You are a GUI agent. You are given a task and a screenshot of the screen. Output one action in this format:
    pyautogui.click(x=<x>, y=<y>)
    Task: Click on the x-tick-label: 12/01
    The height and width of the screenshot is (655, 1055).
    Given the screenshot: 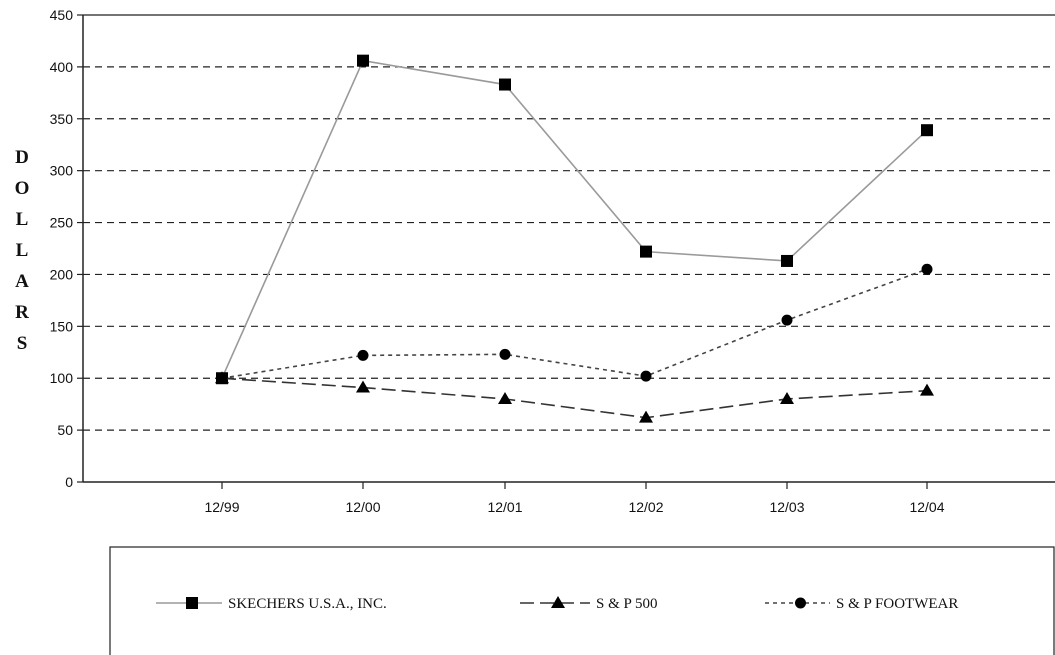 What is the action you would take?
    pyautogui.click(x=504, y=507)
    